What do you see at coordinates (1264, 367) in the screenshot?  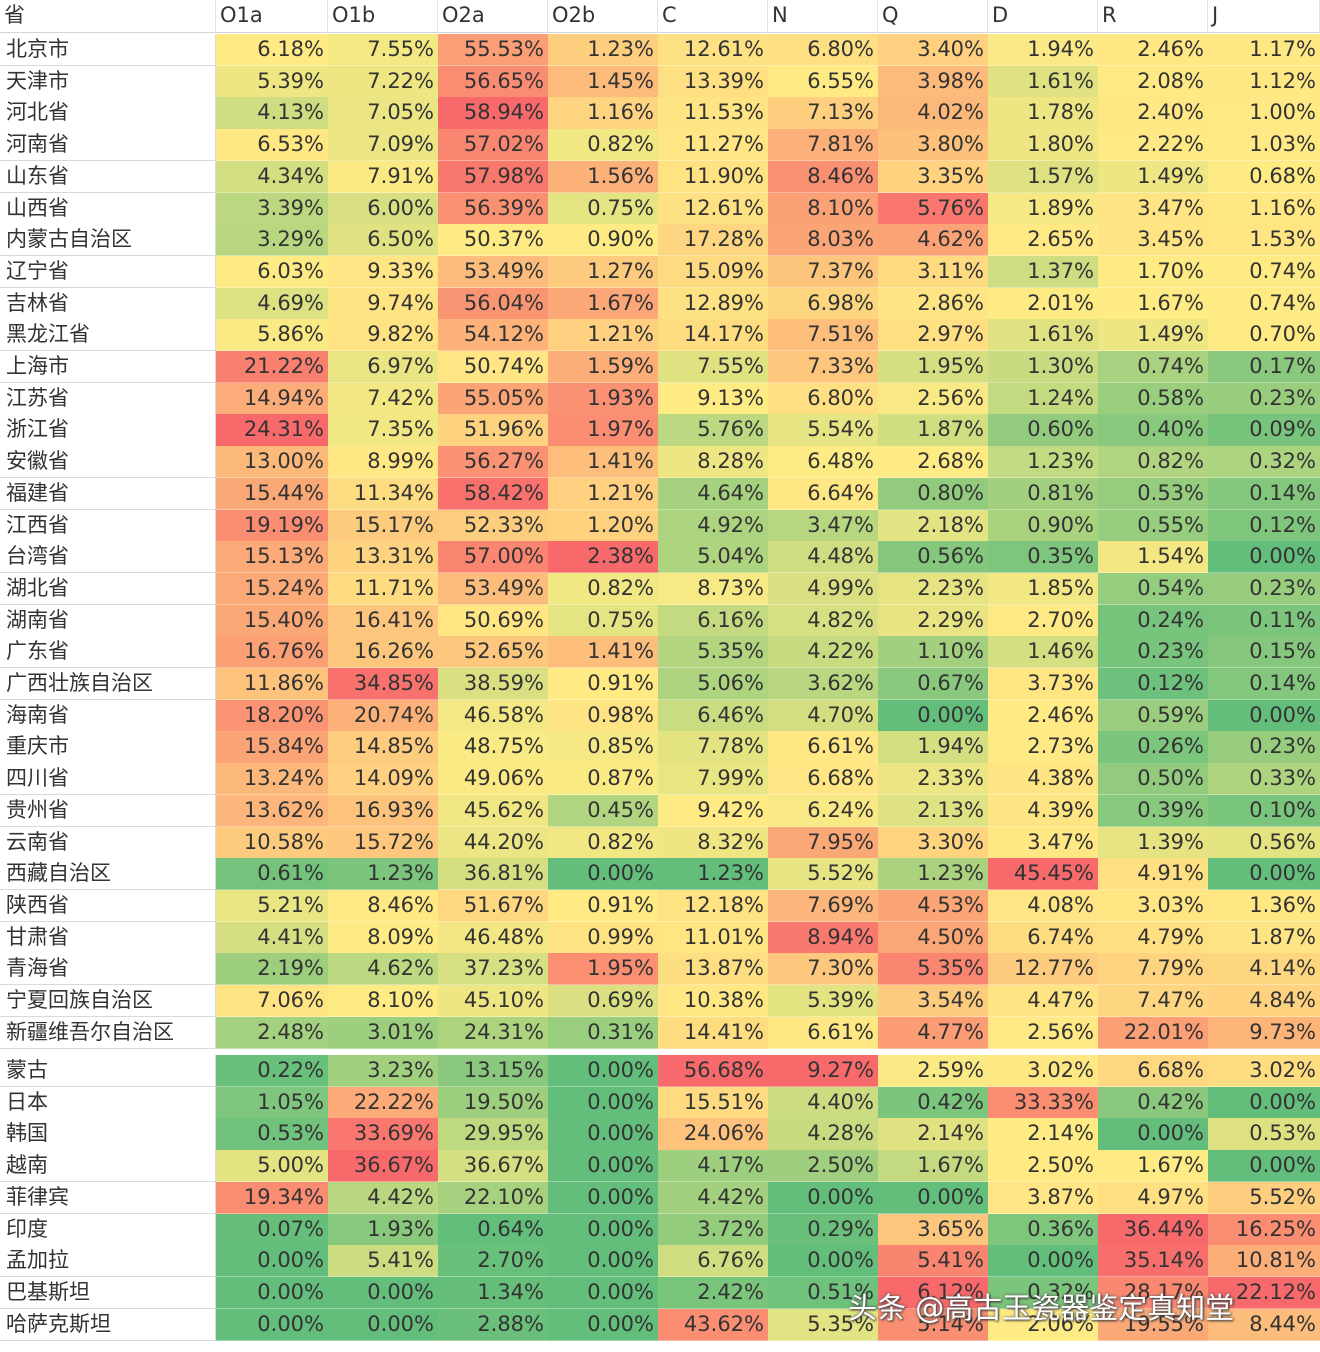 I see `heat-cell: 0.17%` at bounding box center [1264, 367].